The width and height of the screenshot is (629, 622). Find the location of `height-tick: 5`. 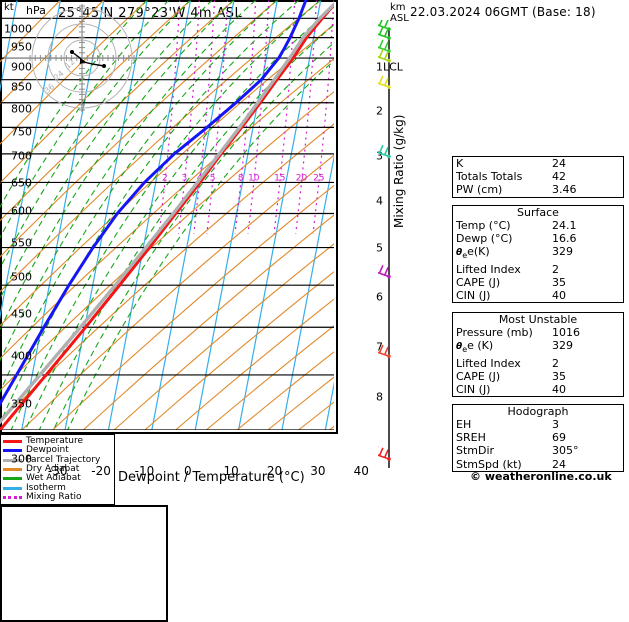

height-tick: 5 is located at coordinates (379, 248).